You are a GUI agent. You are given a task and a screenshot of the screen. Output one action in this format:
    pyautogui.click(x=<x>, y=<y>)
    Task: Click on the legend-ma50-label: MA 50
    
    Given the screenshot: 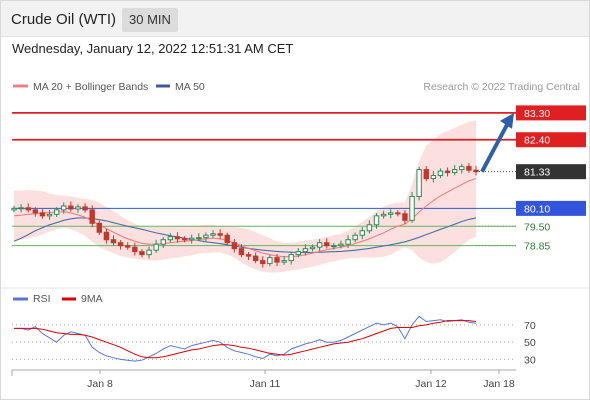 What is the action you would take?
    pyautogui.click(x=190, y=87)
    